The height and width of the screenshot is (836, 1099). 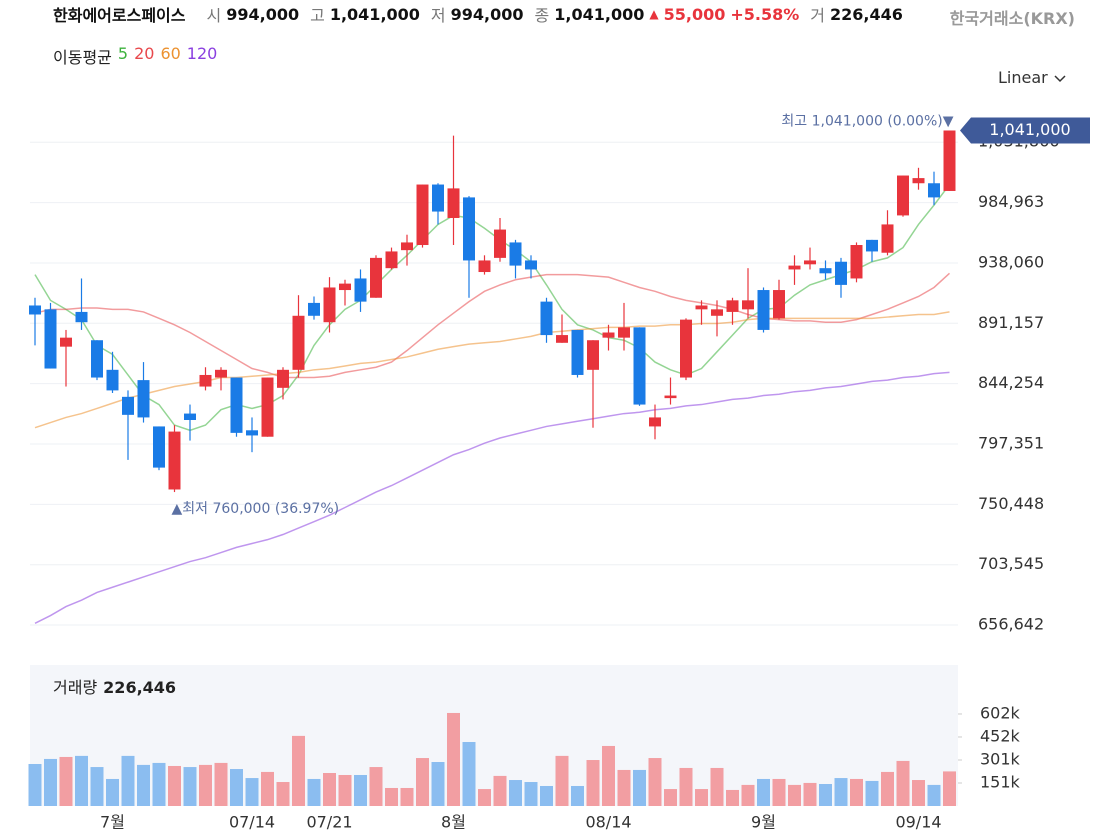 I want to click on y-tick-label: 984,963, so click(x=1011, y=201).